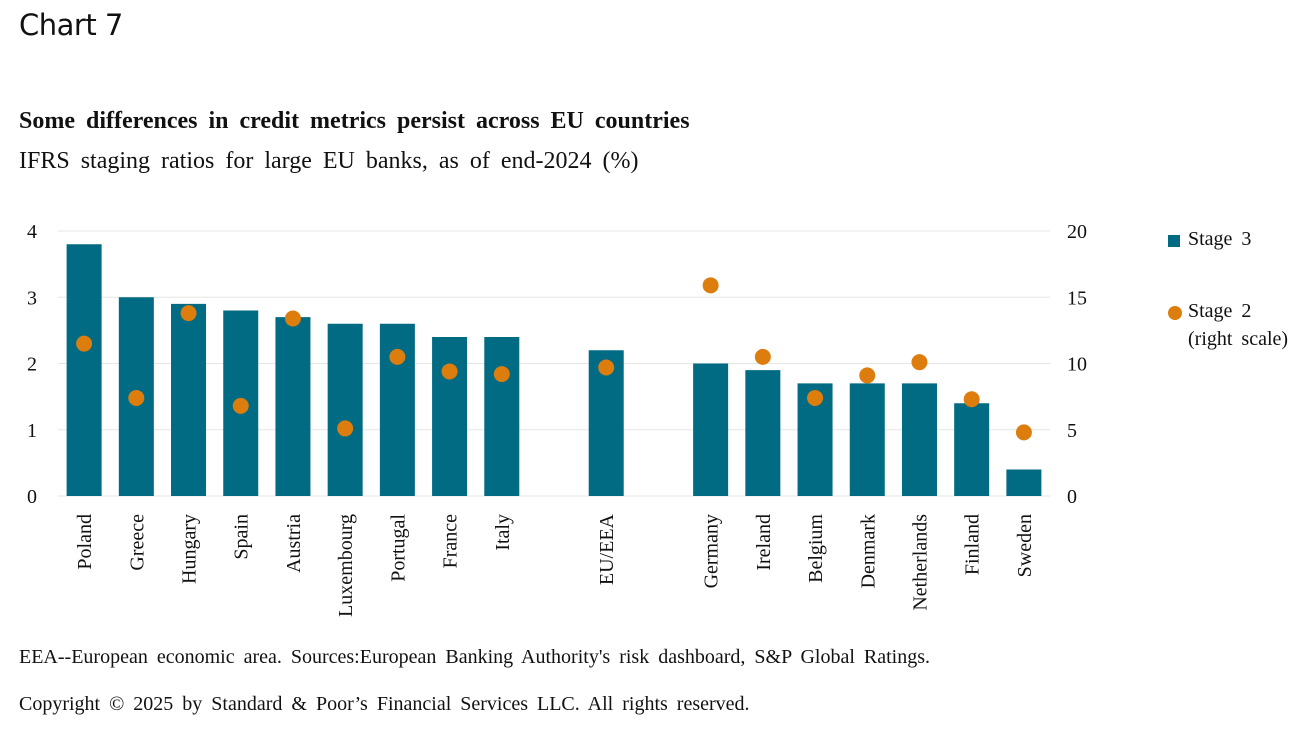 The image size is (1315, 752). I want to click on x-tick-label: Ireland, so click(764, 542).